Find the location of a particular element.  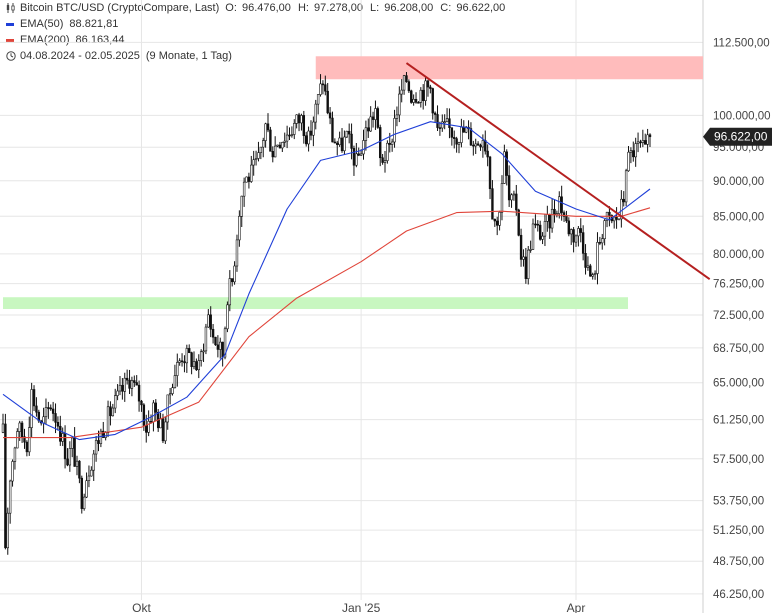

x-tick-label: Jan '25 is located at coordinates (361, 607).